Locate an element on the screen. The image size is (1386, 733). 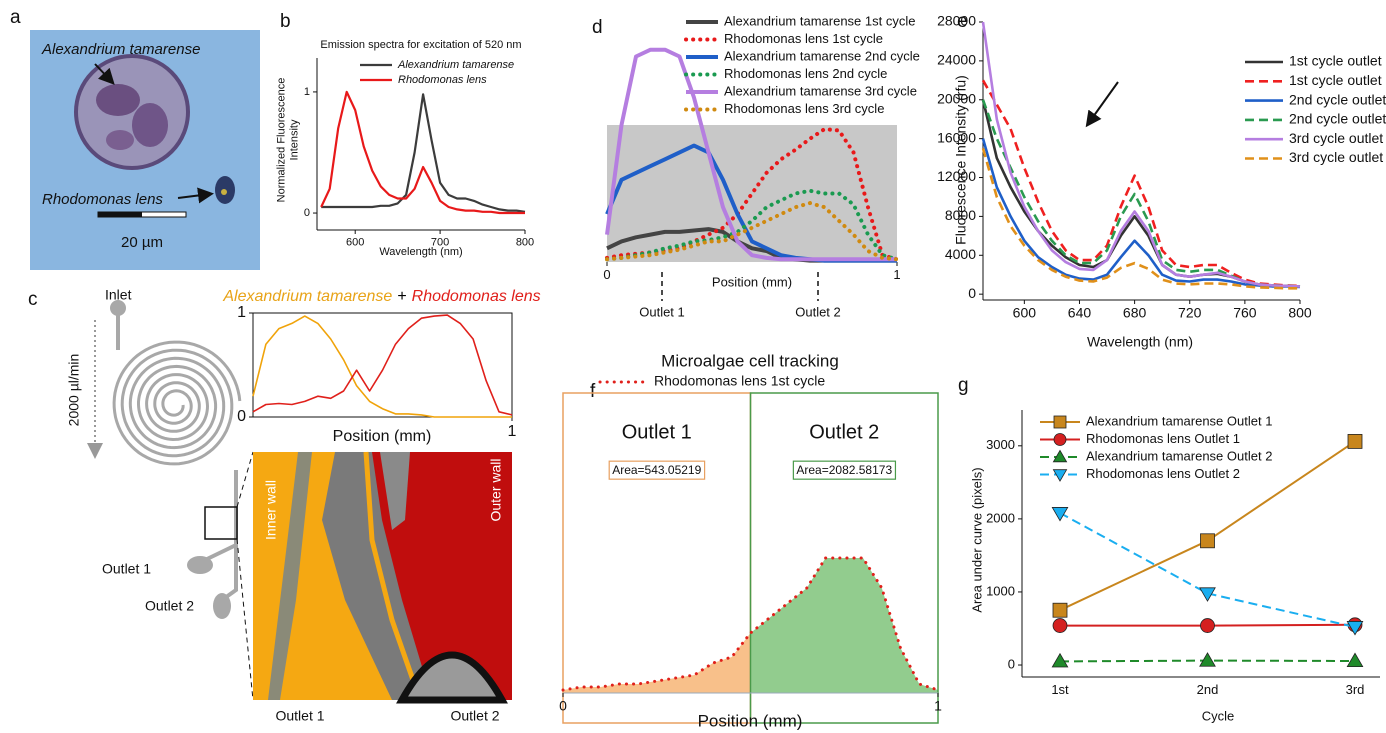
spiral-channel is located at coordinates (177, 403).